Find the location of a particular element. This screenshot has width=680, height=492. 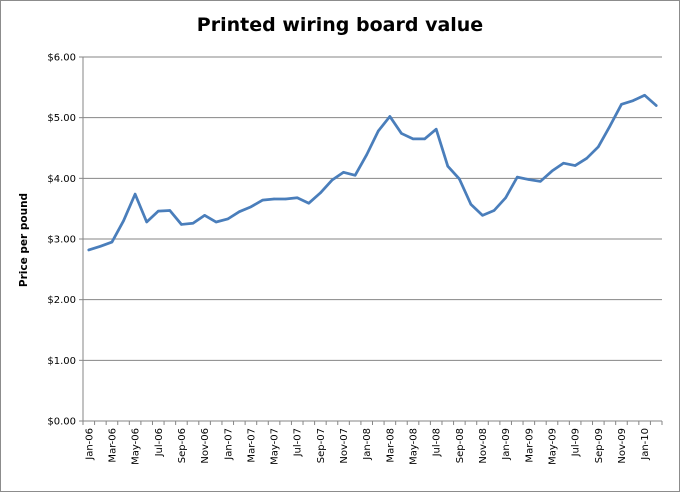

x-tick-label: May-06 is located at coordinates (136, 446).